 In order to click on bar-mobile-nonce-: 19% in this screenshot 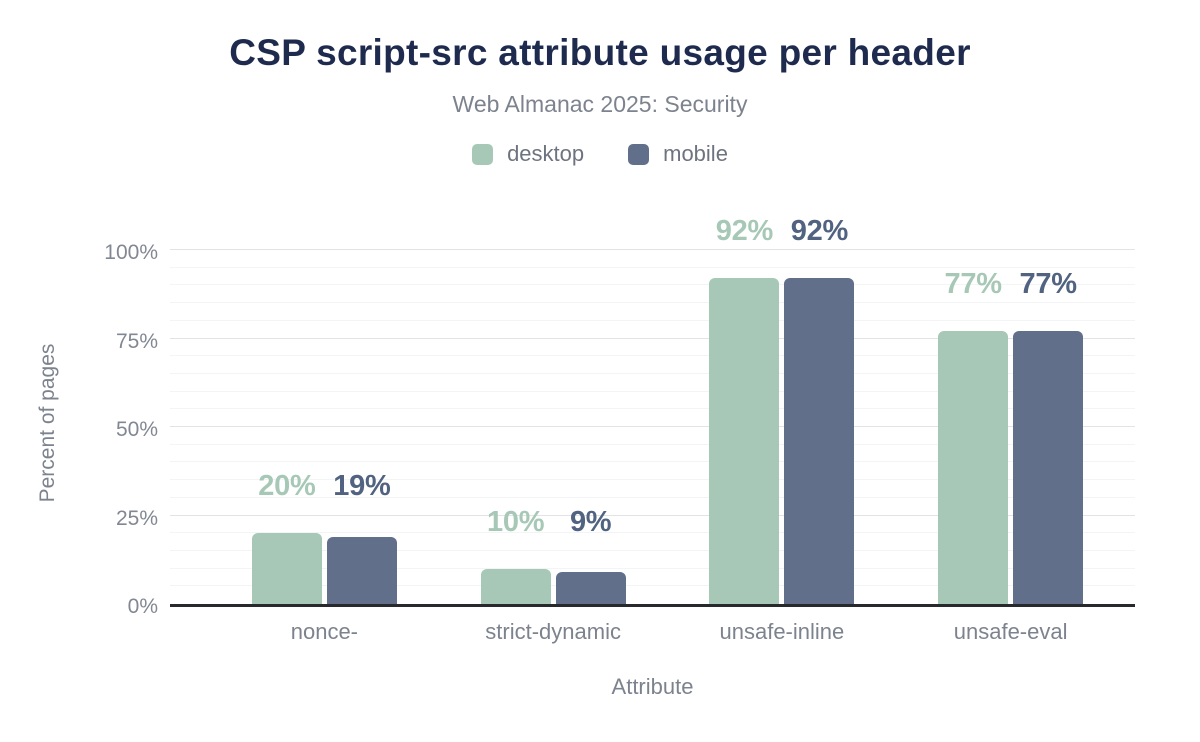, I will do `click(361, 538)`.